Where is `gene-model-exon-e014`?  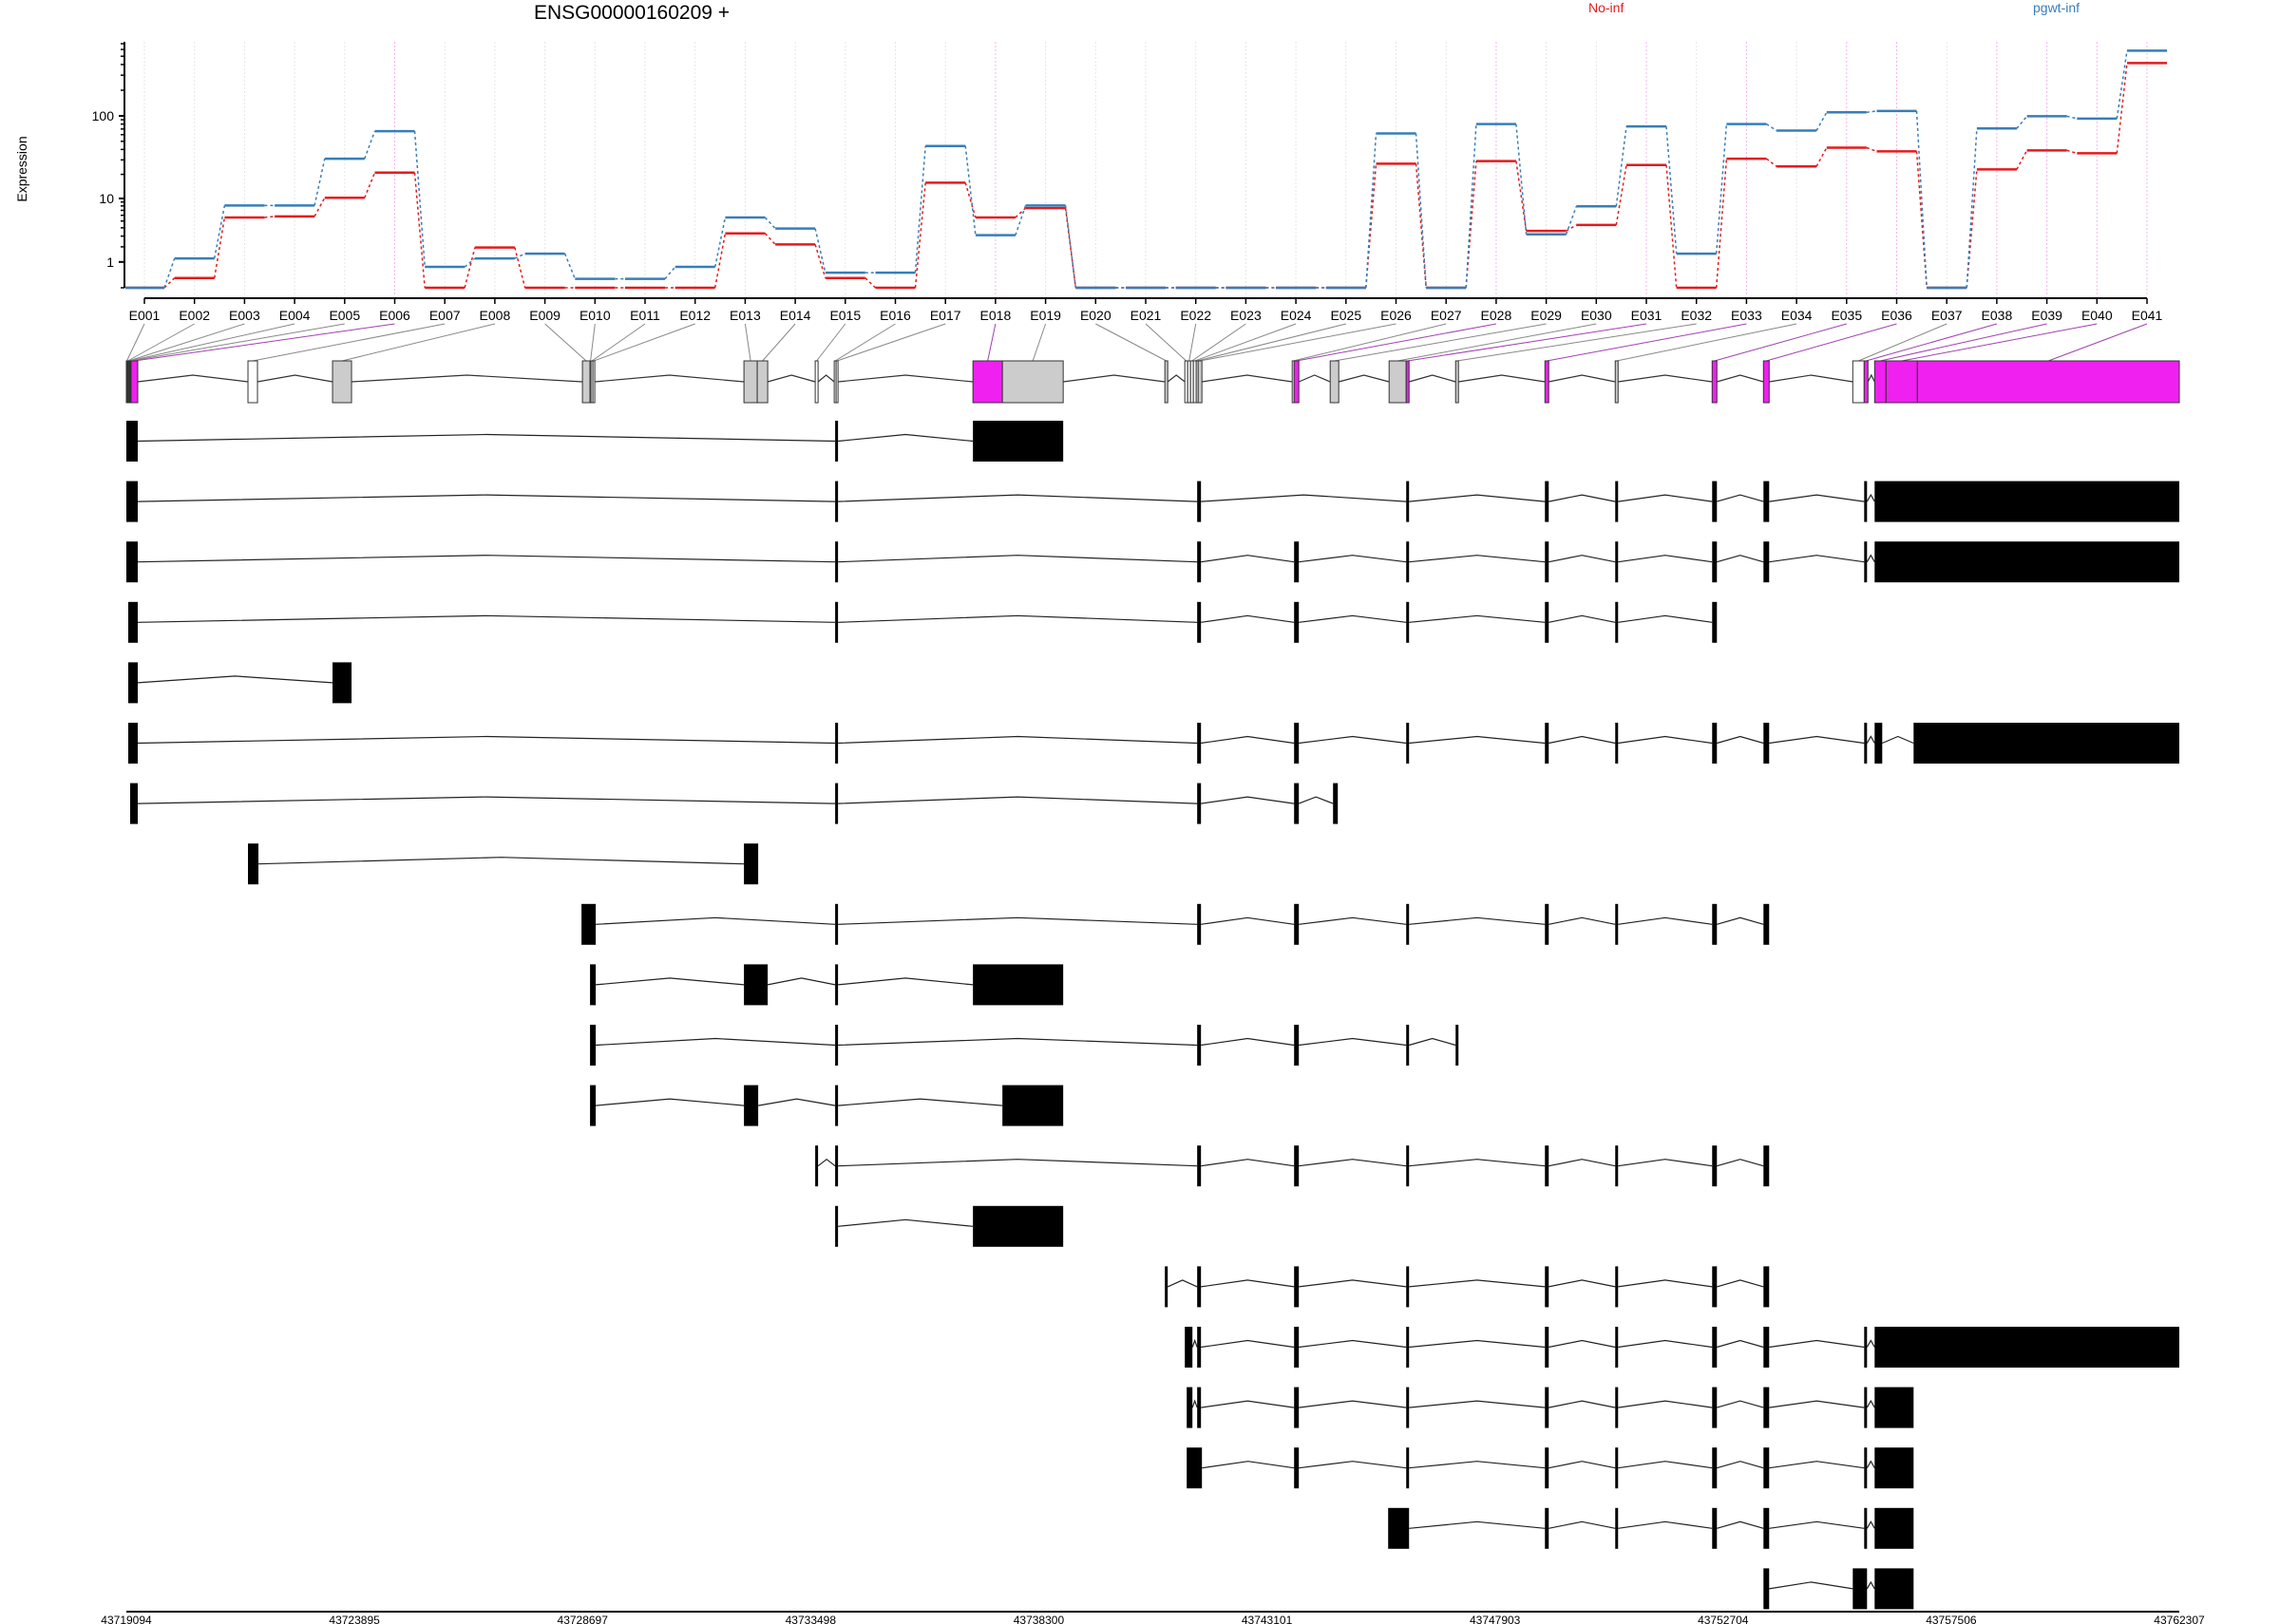
gene-model-exon-e014 is located at coordinates (762, 382).